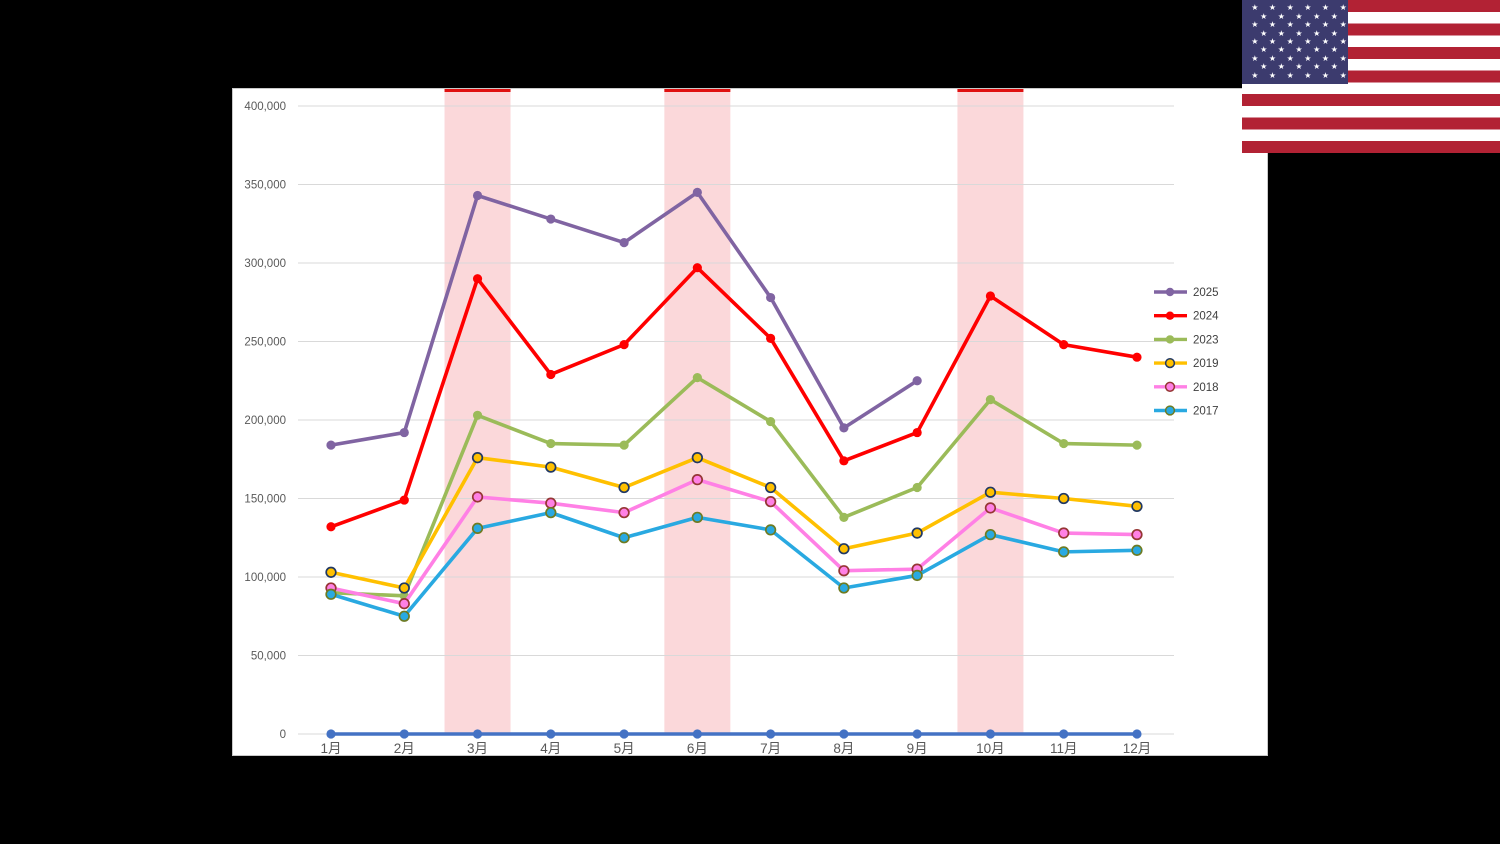 Image resolution: width=1500 pixels, height=844 pixels. Describe the element at coordinates (265, 500) in the screenshot. I see `y-tick-label: 150,000` at that location.